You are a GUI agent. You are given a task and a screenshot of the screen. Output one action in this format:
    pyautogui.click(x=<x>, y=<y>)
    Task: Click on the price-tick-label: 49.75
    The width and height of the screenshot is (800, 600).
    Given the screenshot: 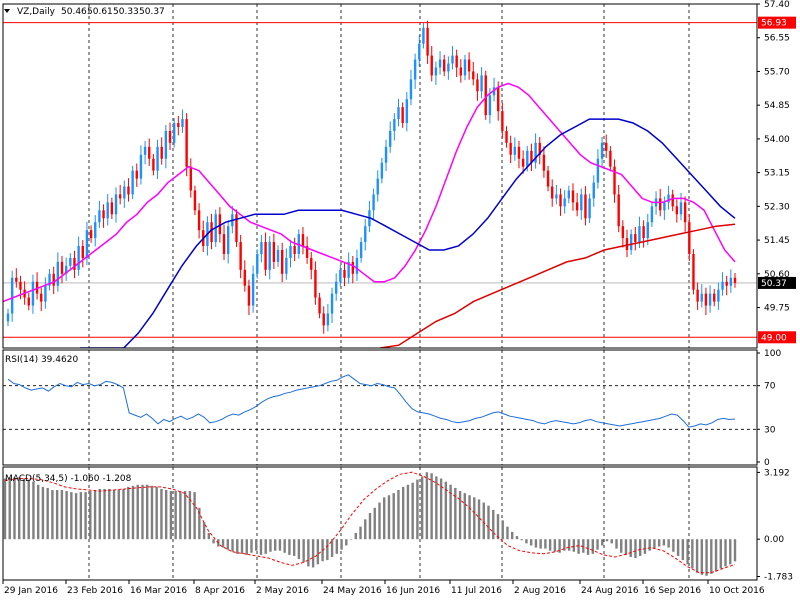 What is the action you would take?
    pyautogui.click(x=777, y=309)
    